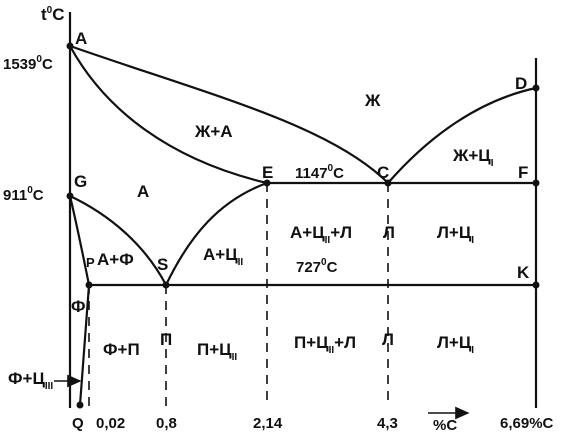  Describe the element at coordinates (121, 349) in the screenshot. I see `region-ferrite-pearlite: Ф+П` at that location.